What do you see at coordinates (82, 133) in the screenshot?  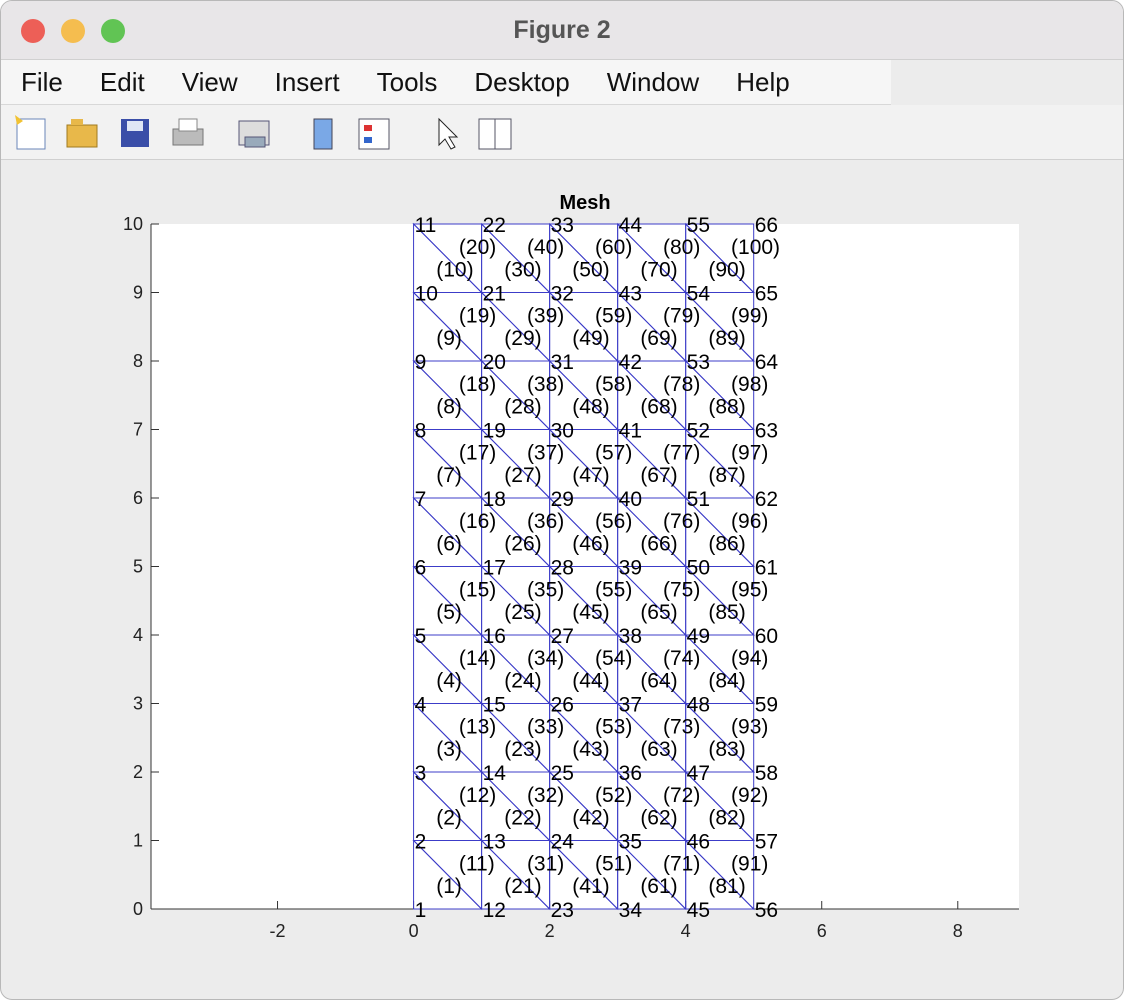 I see `open-button` at bounding box center [82, 133].